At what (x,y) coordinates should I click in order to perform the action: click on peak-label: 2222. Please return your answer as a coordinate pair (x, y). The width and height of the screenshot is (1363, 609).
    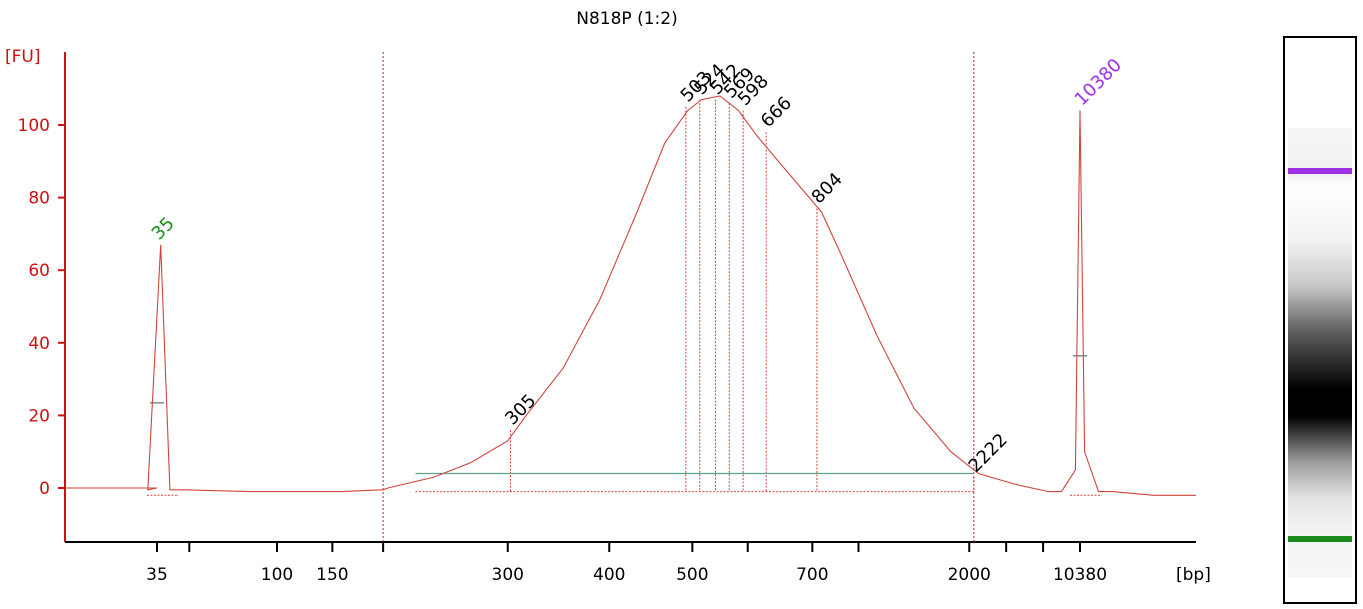
    Looking at the image, I should click on (988, 452).